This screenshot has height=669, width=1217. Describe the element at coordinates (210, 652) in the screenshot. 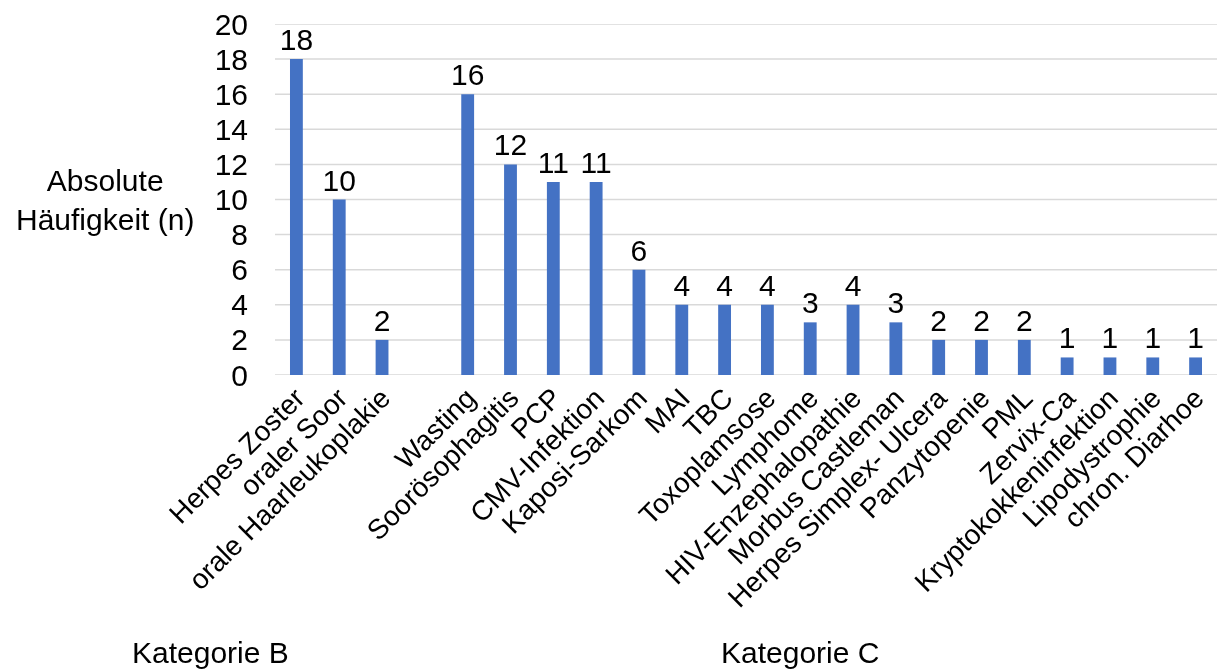

I see `text: Kategorie B` at that location.